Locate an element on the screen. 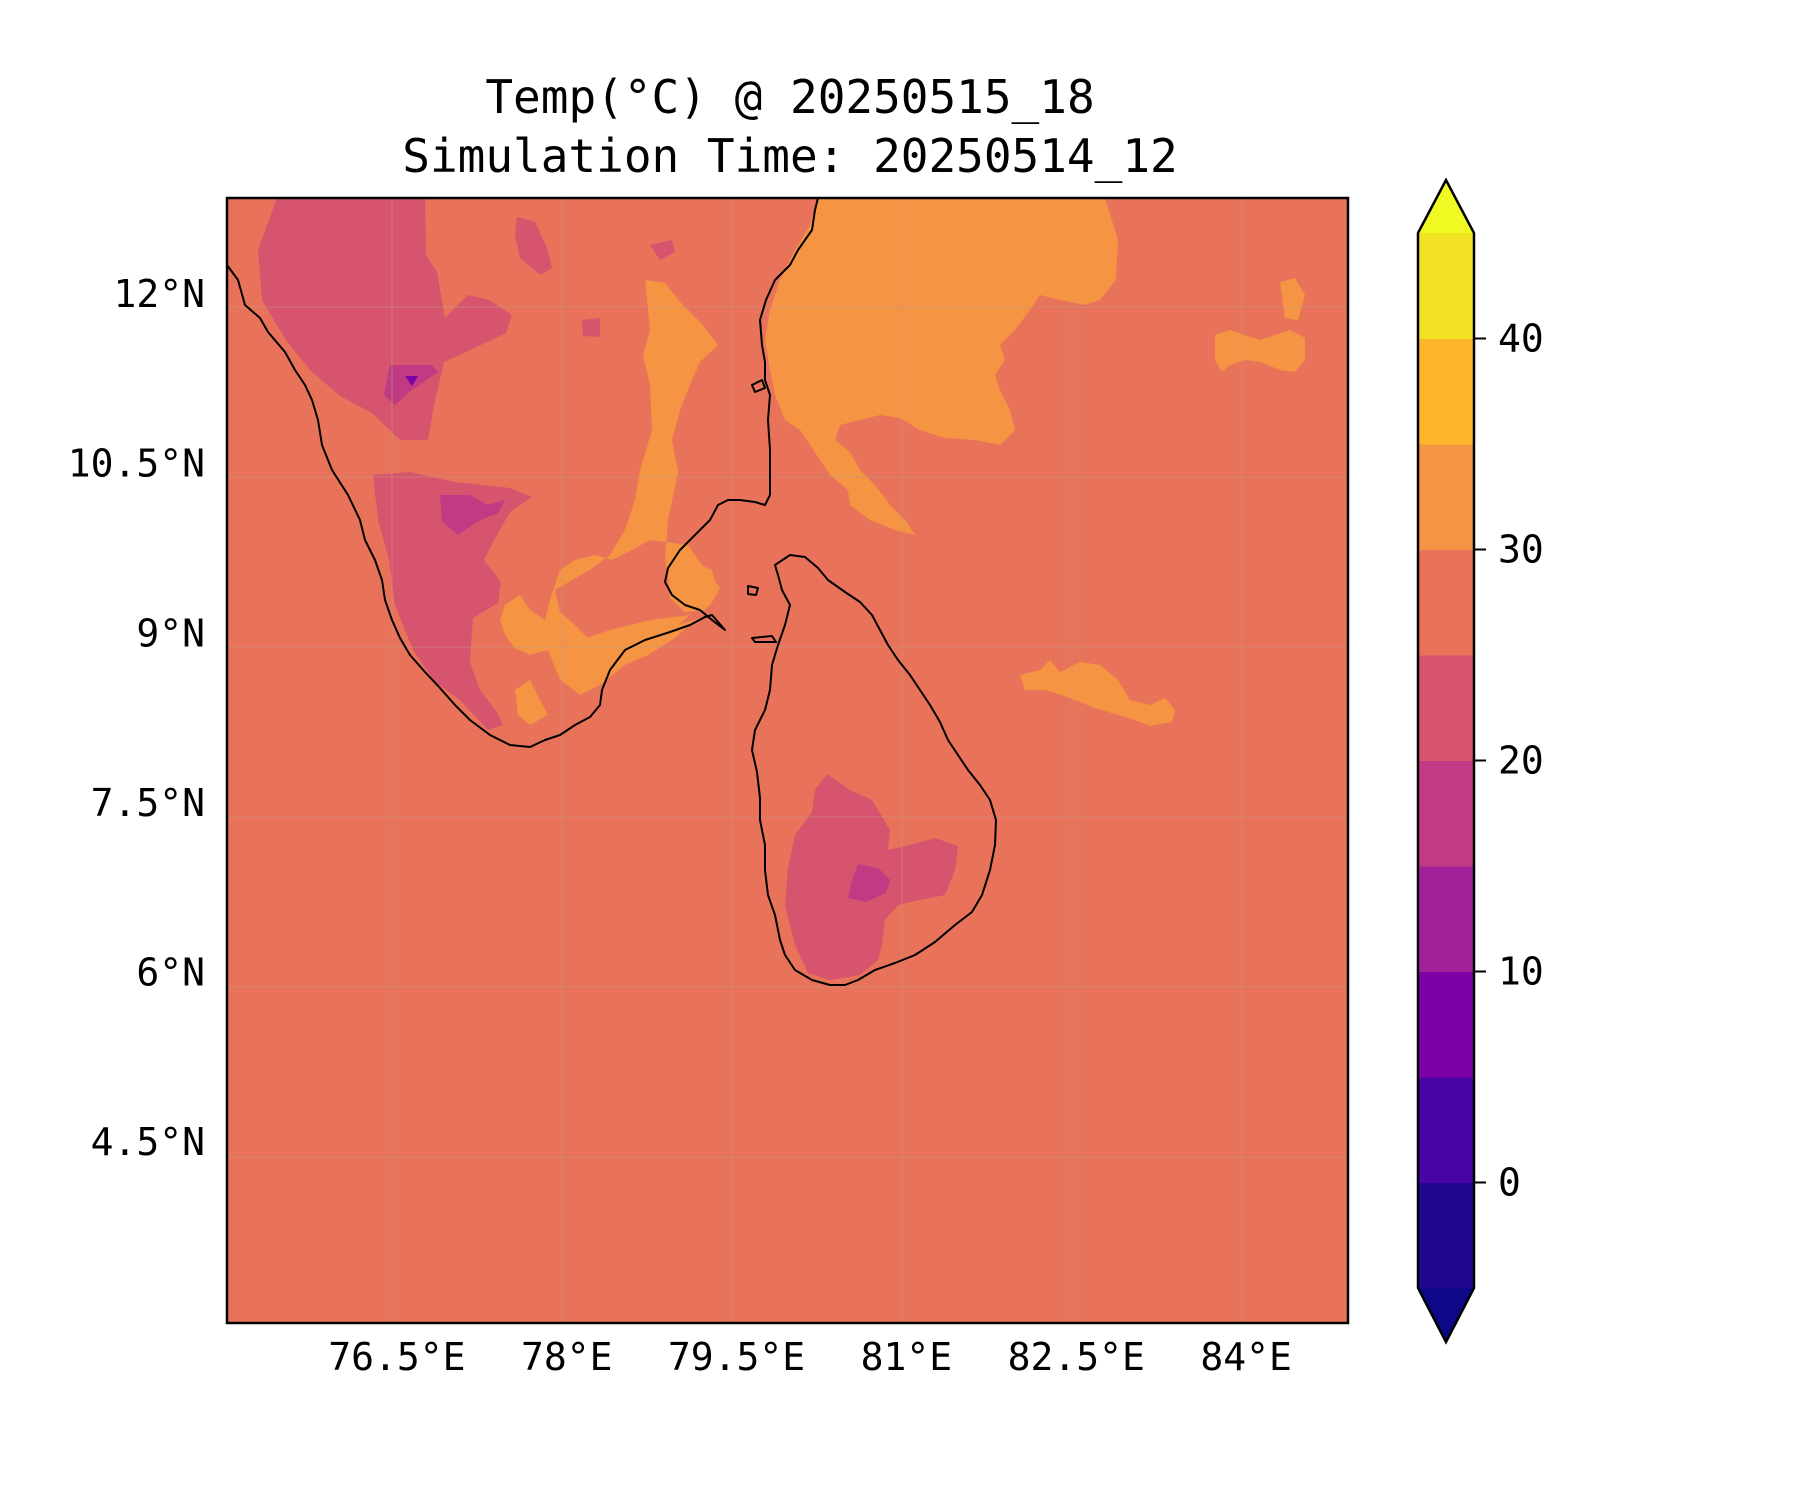 The height and width of the screenshot is (1500, 1800). y-tick-label: 9°N is located at coordinates (170, 633).